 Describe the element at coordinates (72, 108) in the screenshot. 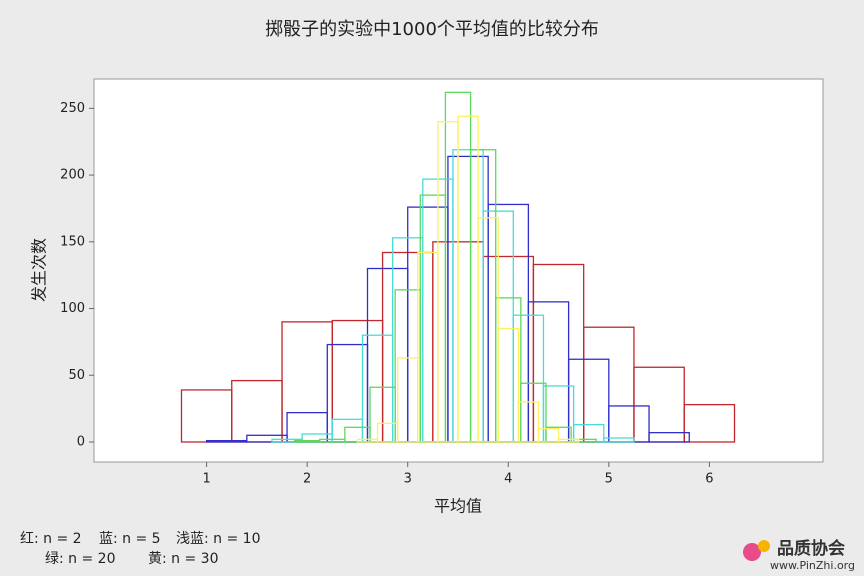

I see `y-tick-label: 250` at that location.